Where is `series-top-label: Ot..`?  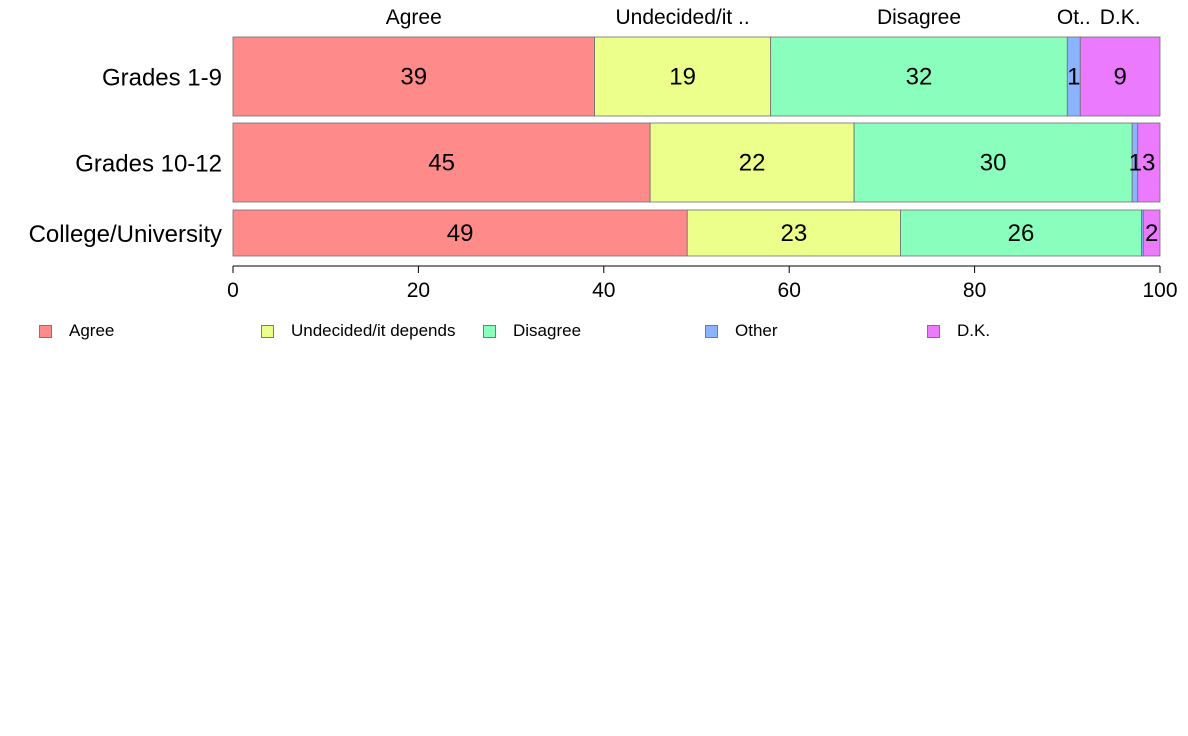 series-top-label: Ot.. is located at coordinates (1074, 17).